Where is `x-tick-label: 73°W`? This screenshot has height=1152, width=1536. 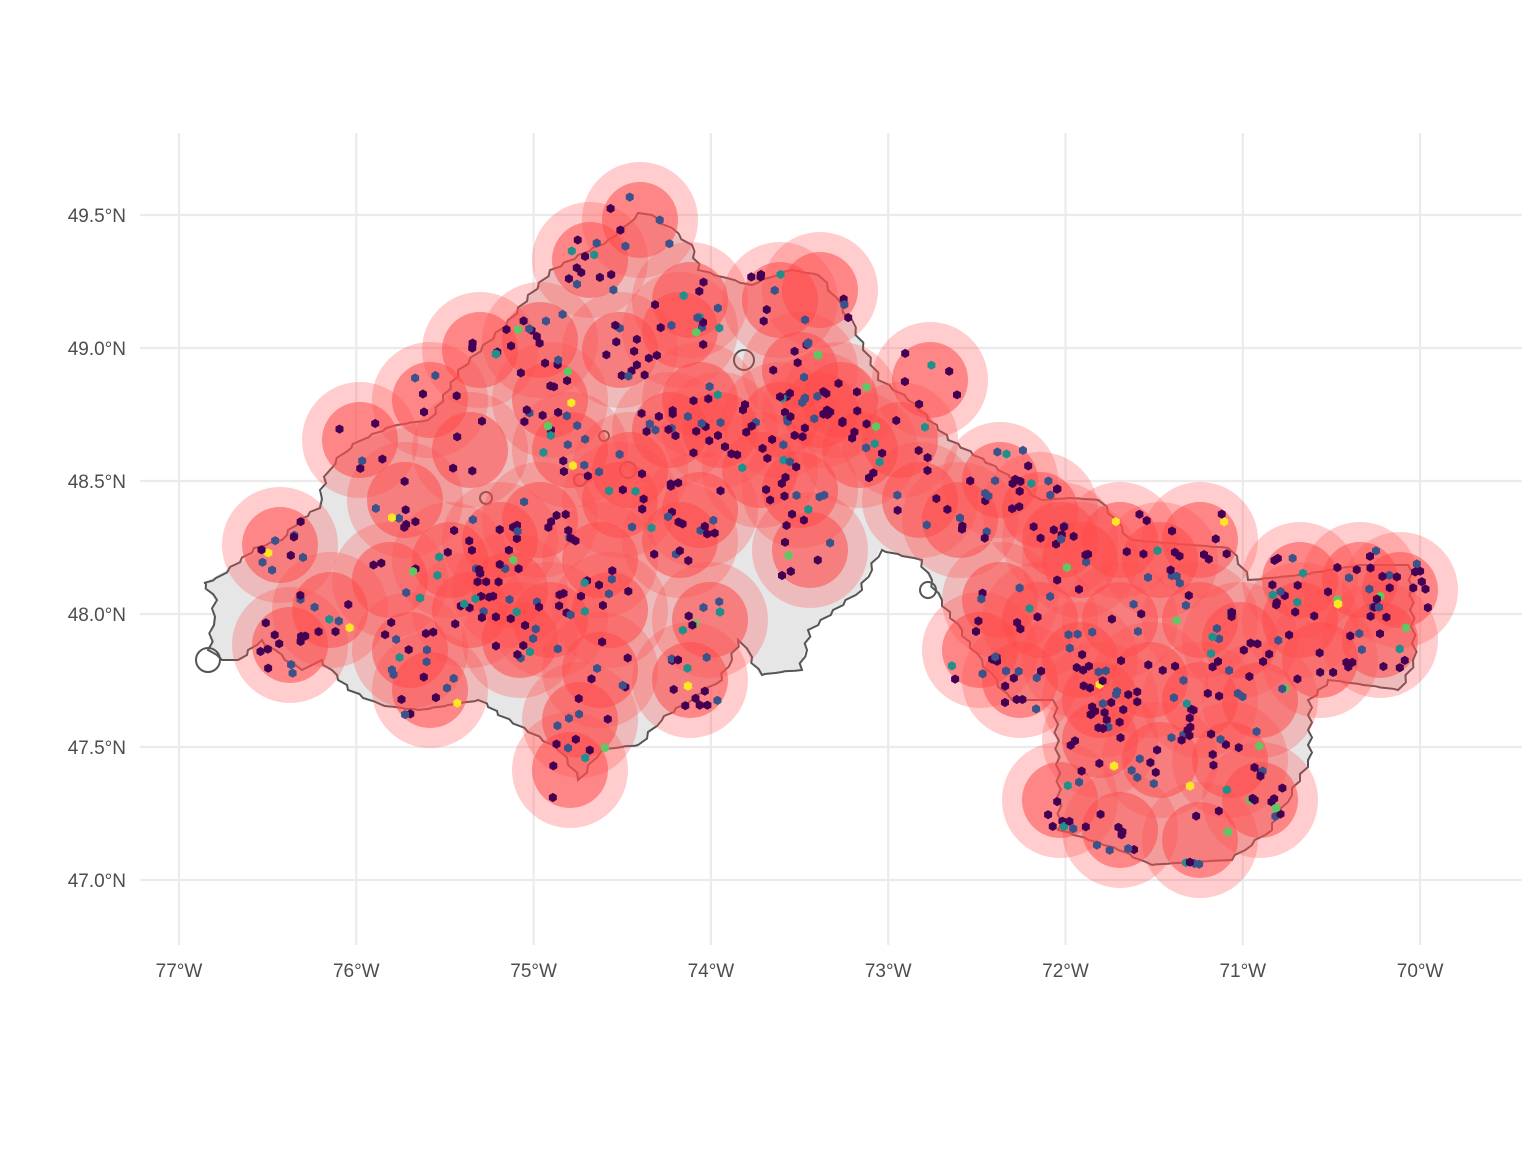
x-tick-label: 73°W is located at coordinates (888, 971).